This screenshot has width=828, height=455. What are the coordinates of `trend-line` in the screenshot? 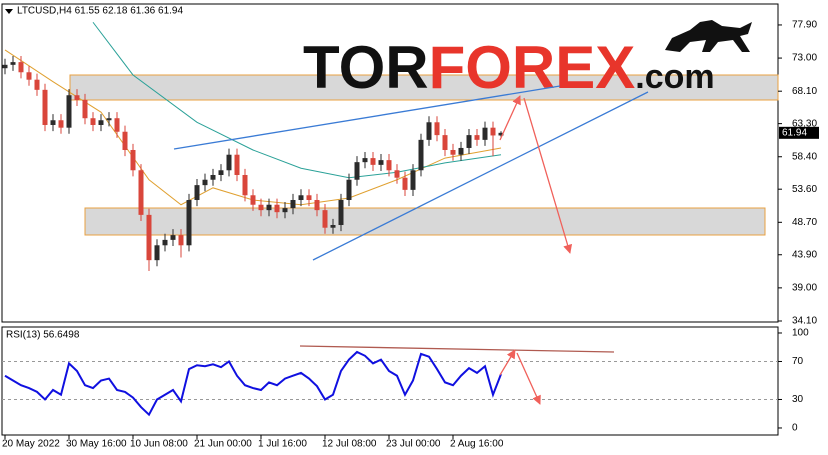 It's located at (367, 117).